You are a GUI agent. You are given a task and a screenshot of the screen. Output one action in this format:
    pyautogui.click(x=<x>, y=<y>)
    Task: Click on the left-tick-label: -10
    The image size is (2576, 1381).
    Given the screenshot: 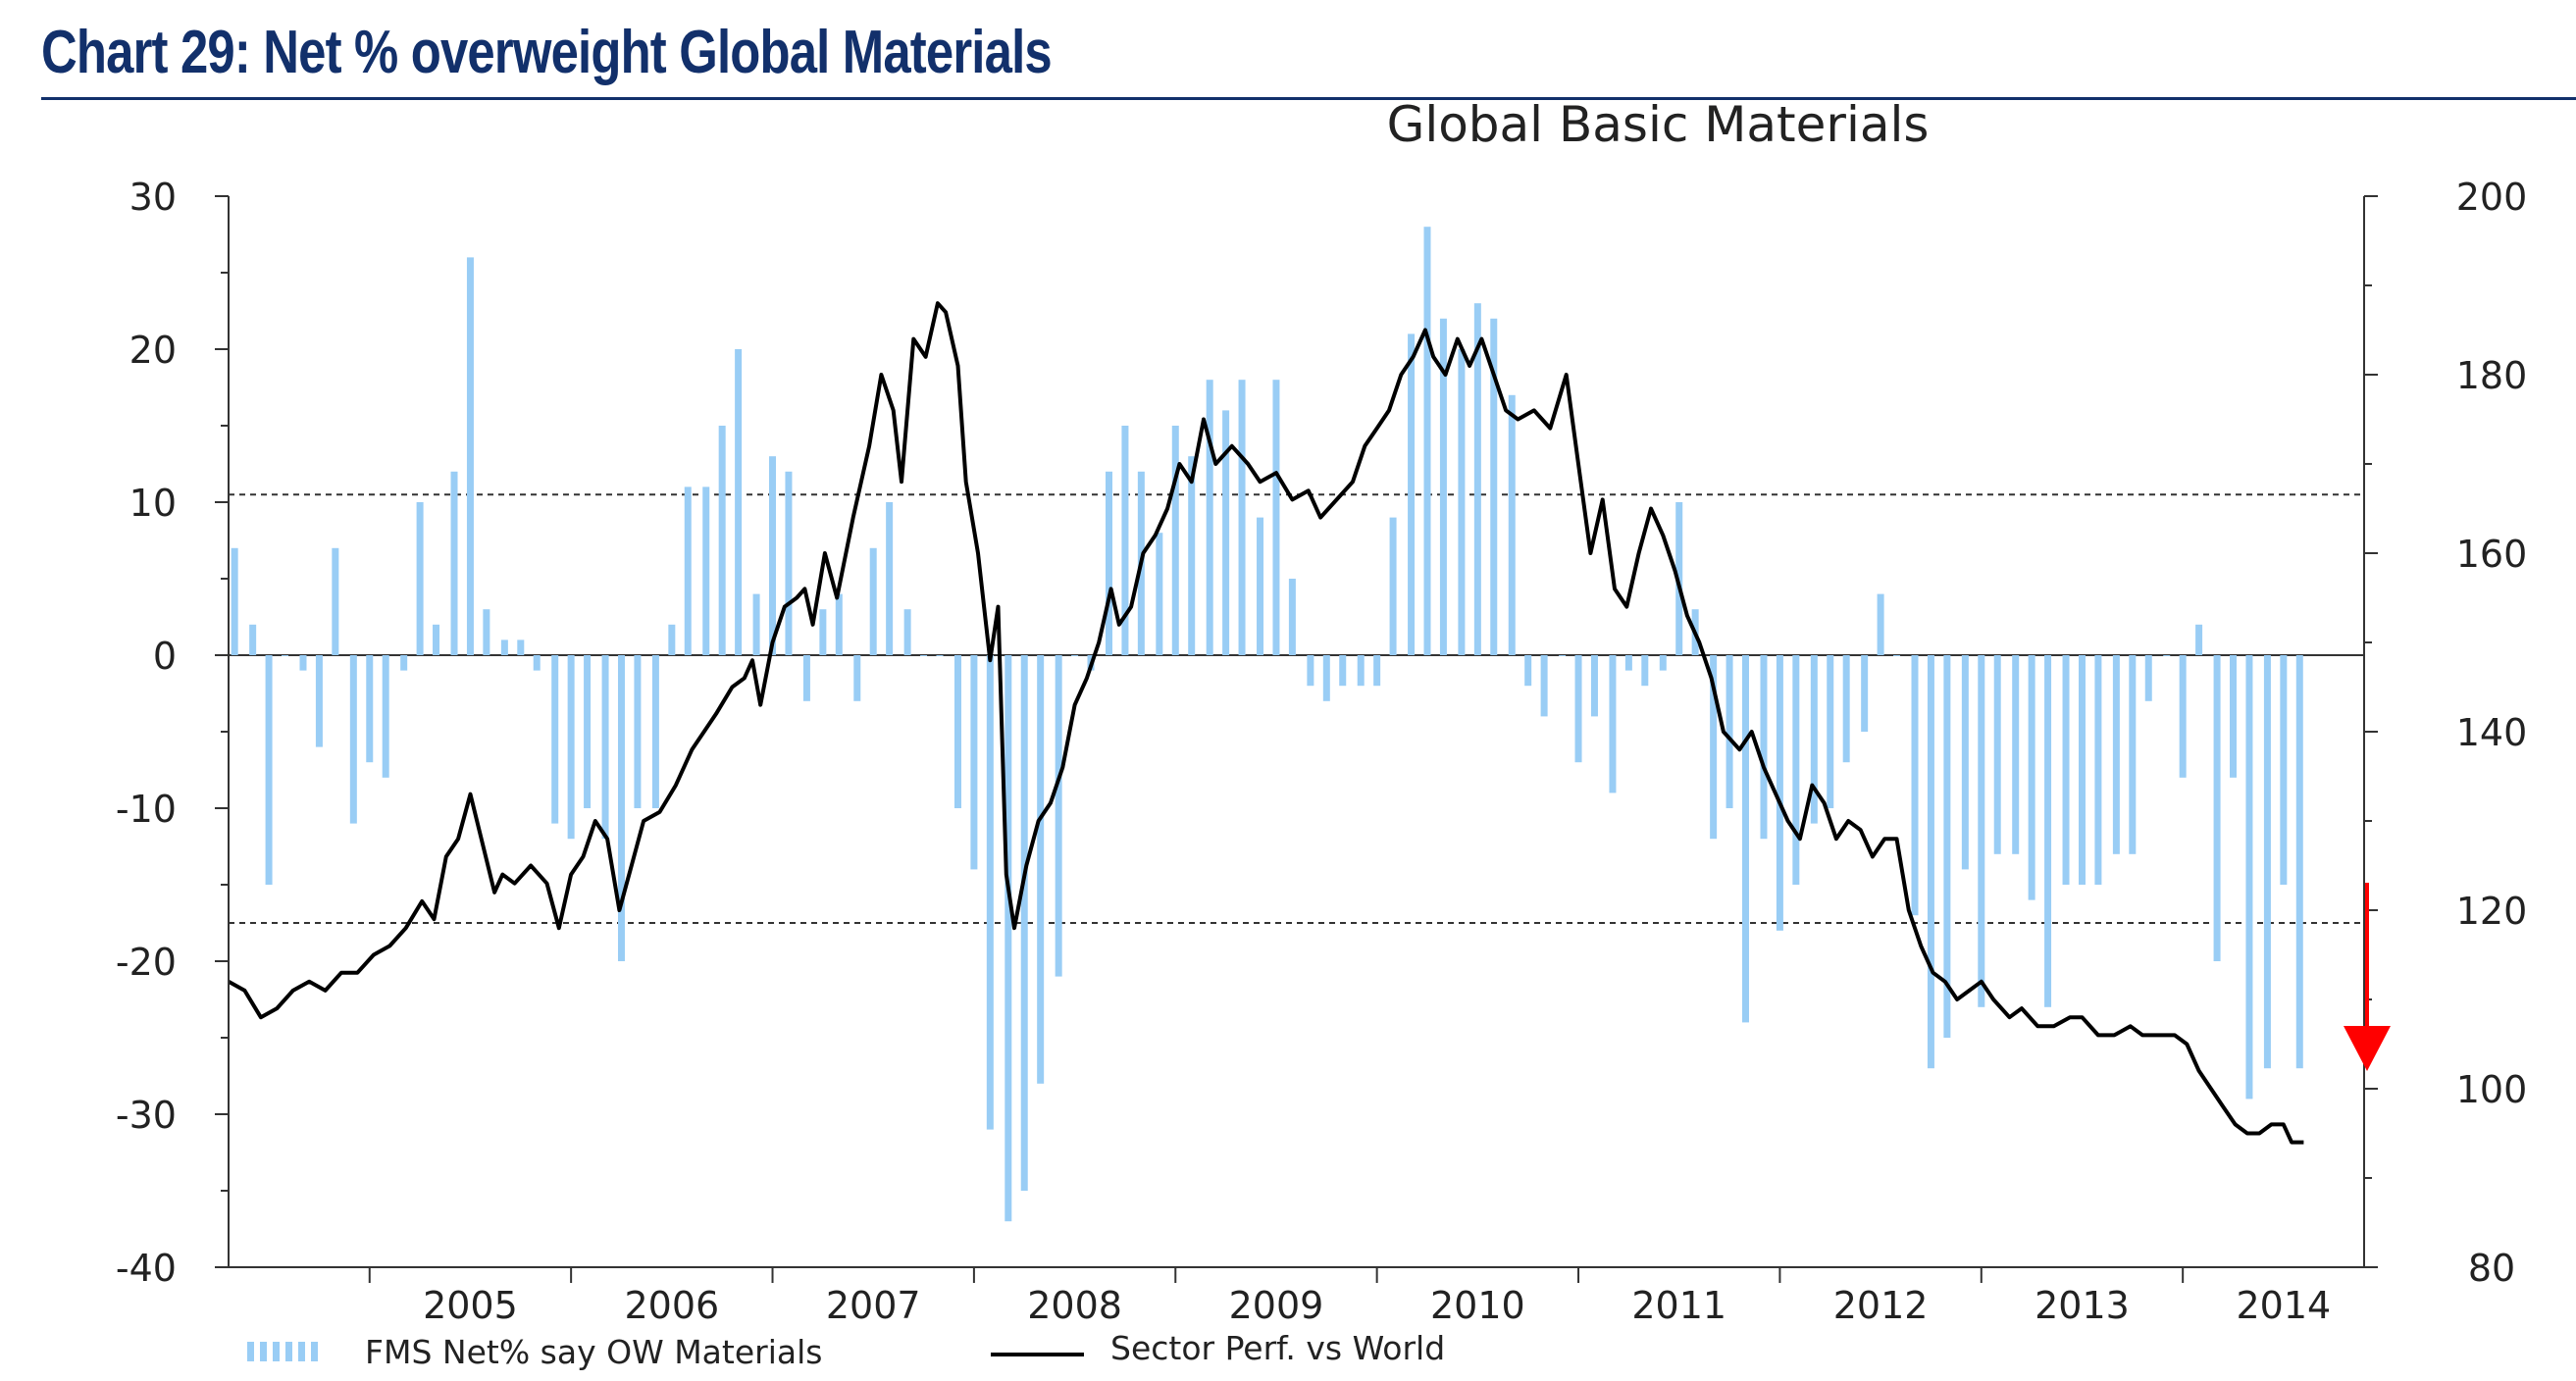 What is the action you would take?
    pyautogui.click(x=146, y=809)
    